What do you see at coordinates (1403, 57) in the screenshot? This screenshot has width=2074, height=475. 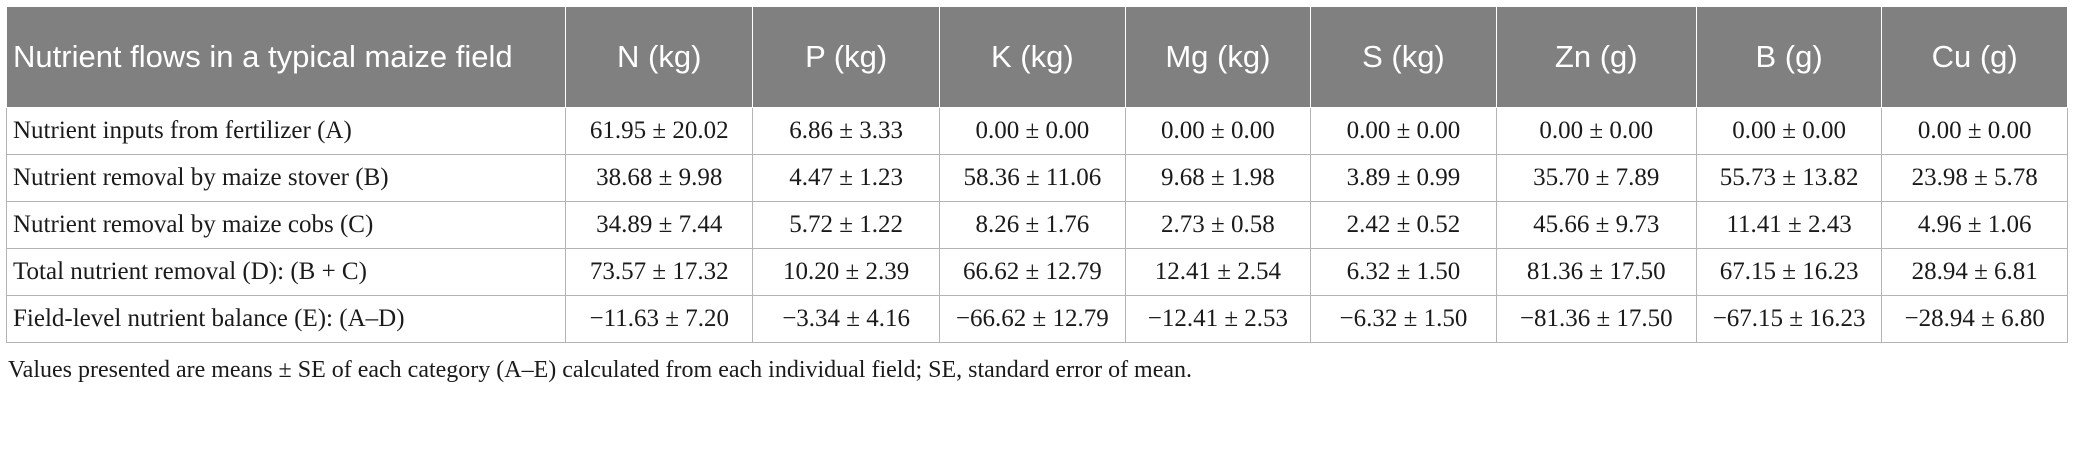 I see `header-cell-s: S (kg)` at bounding box center [1403, 57].